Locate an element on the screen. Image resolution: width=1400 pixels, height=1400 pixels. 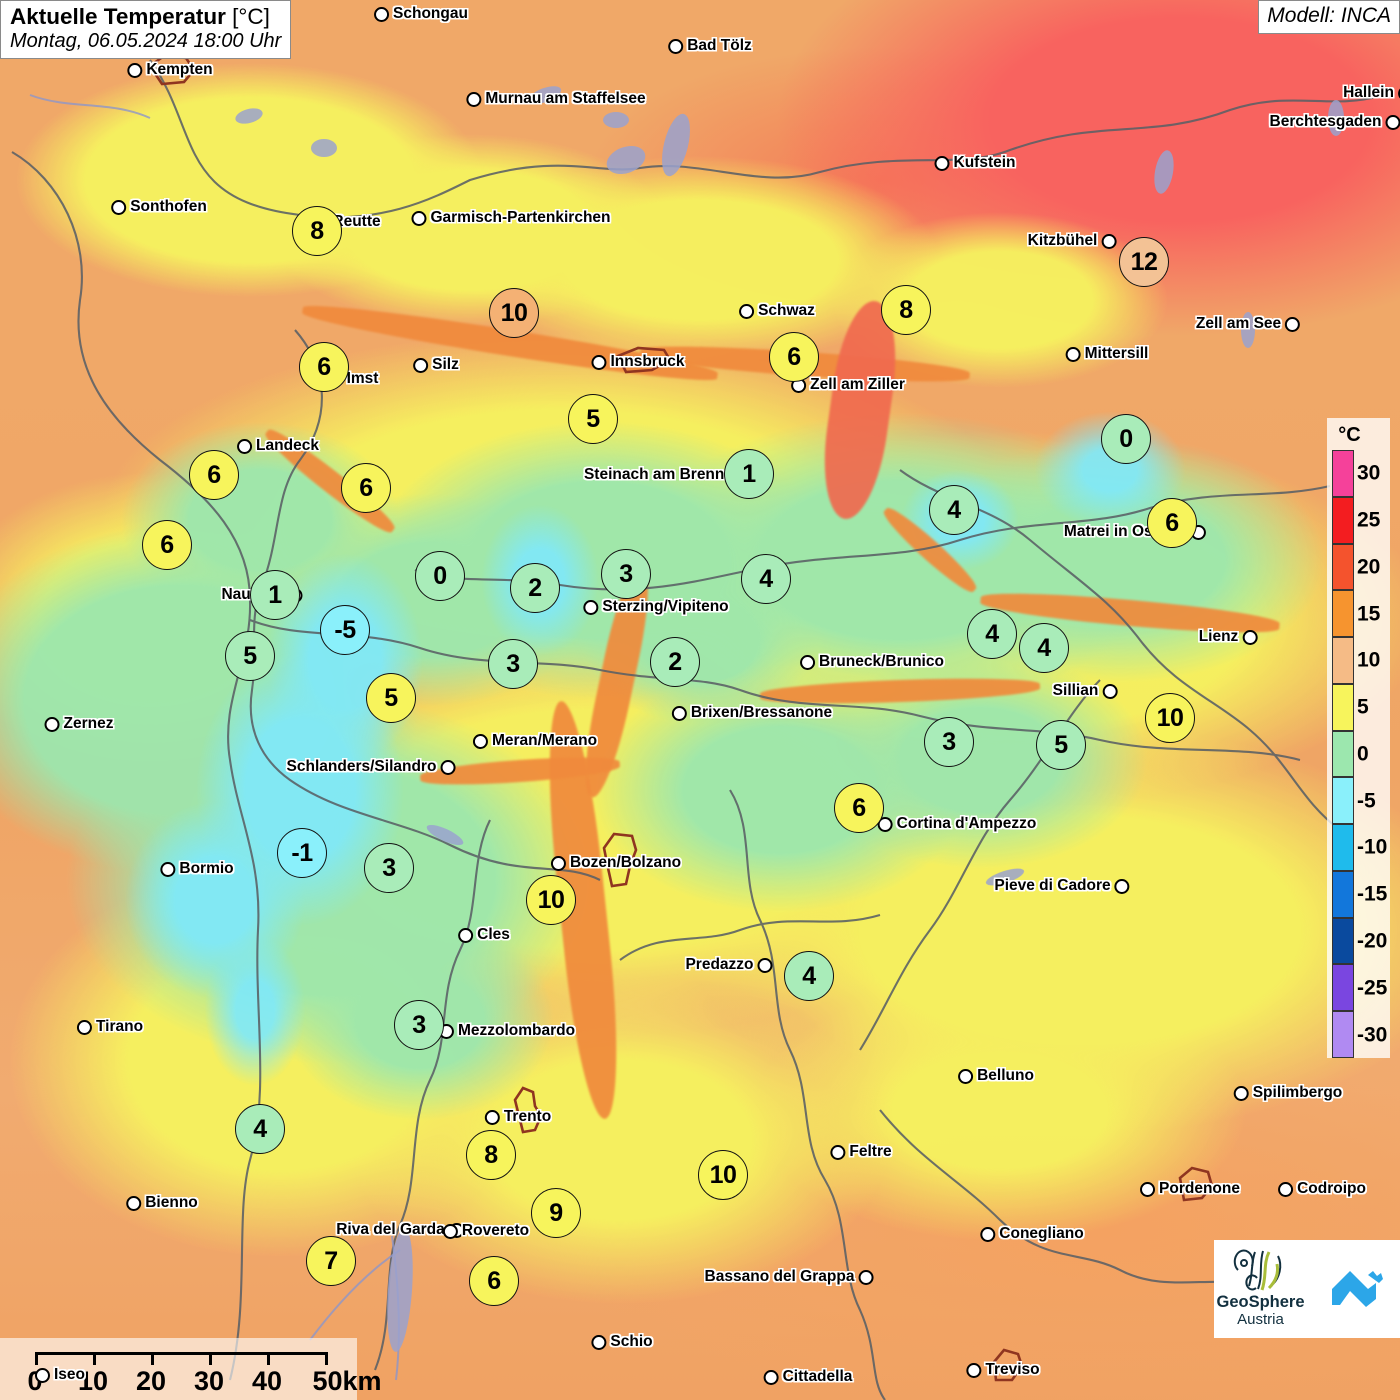
city-label: Garmisch-Partenkirchen is located at coordinates (520, 217).